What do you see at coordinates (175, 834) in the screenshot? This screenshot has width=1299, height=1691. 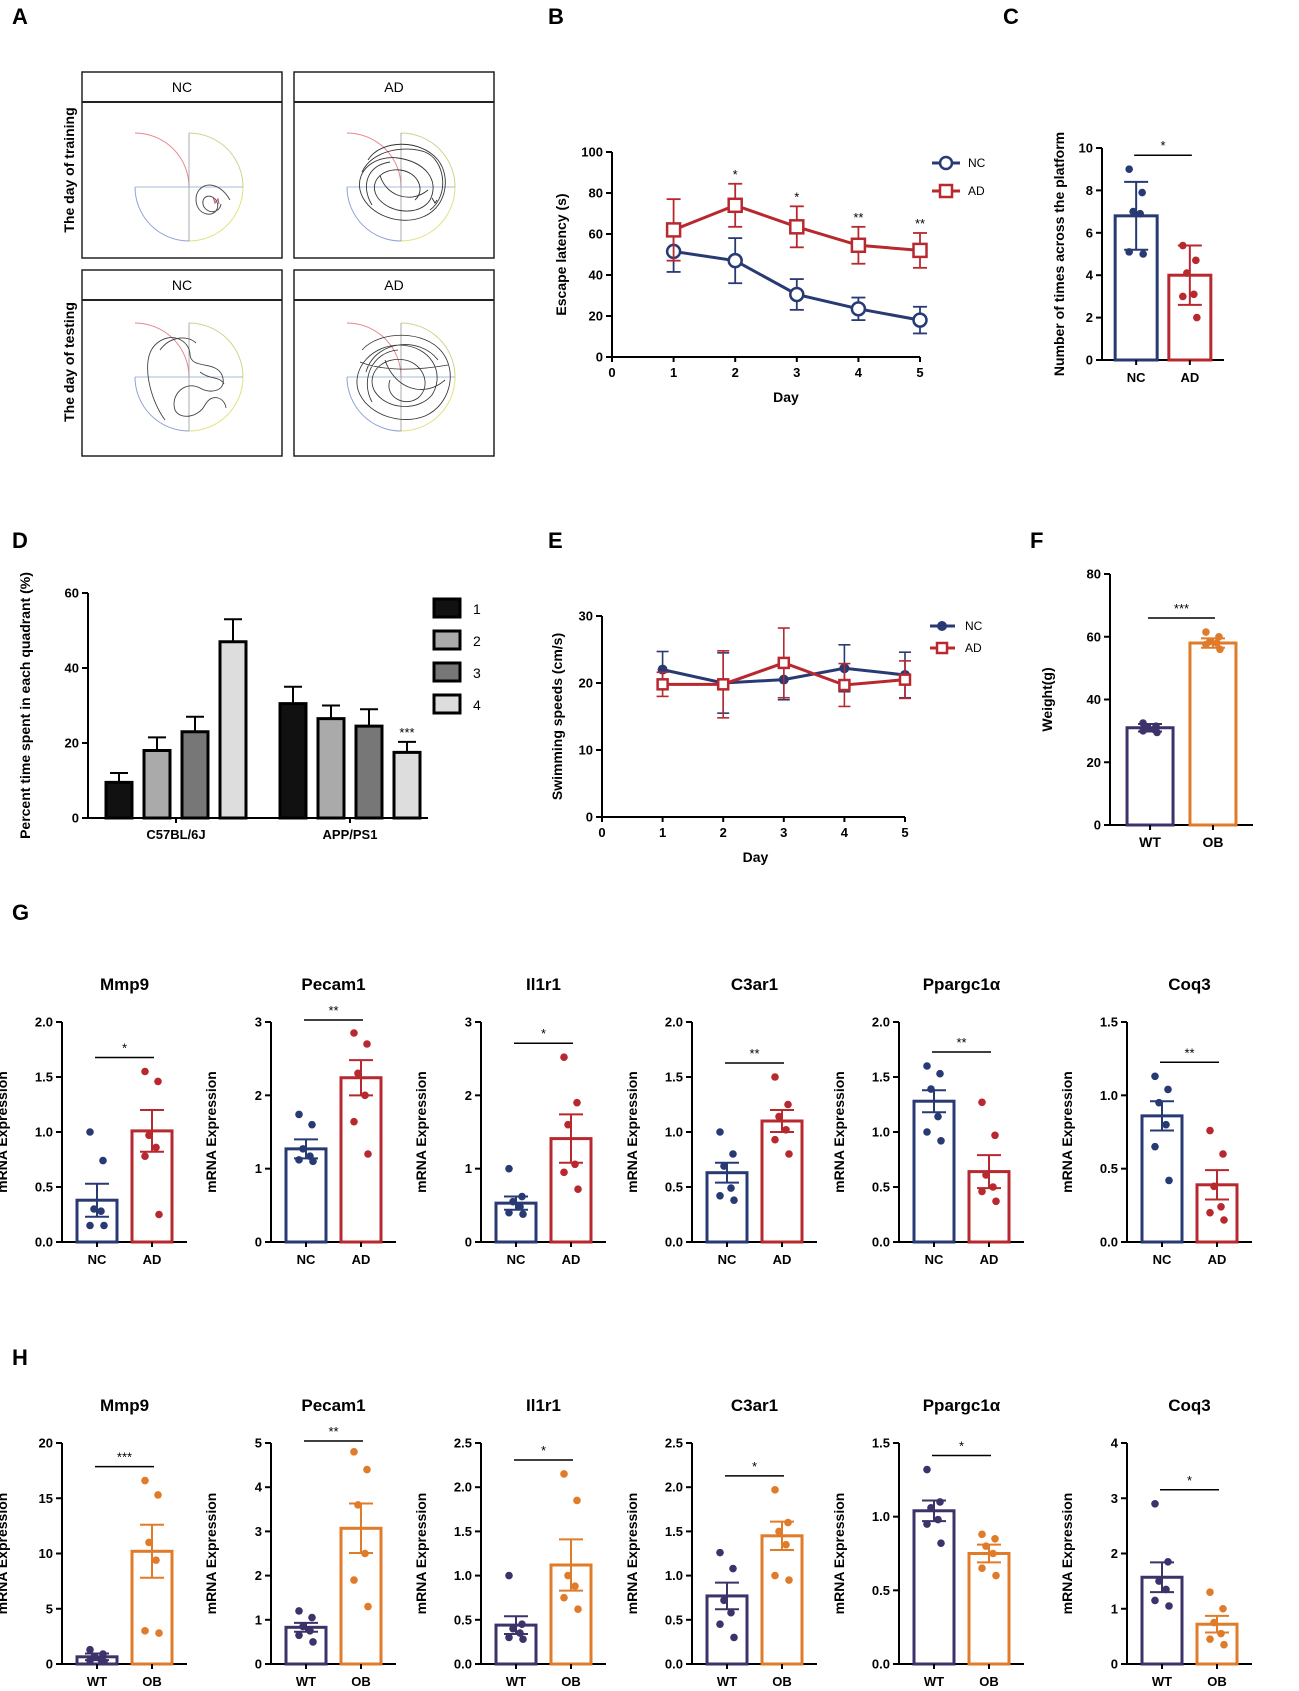 I see `x-tick-label: C57BL/6J` at bounding box center [175, 834].